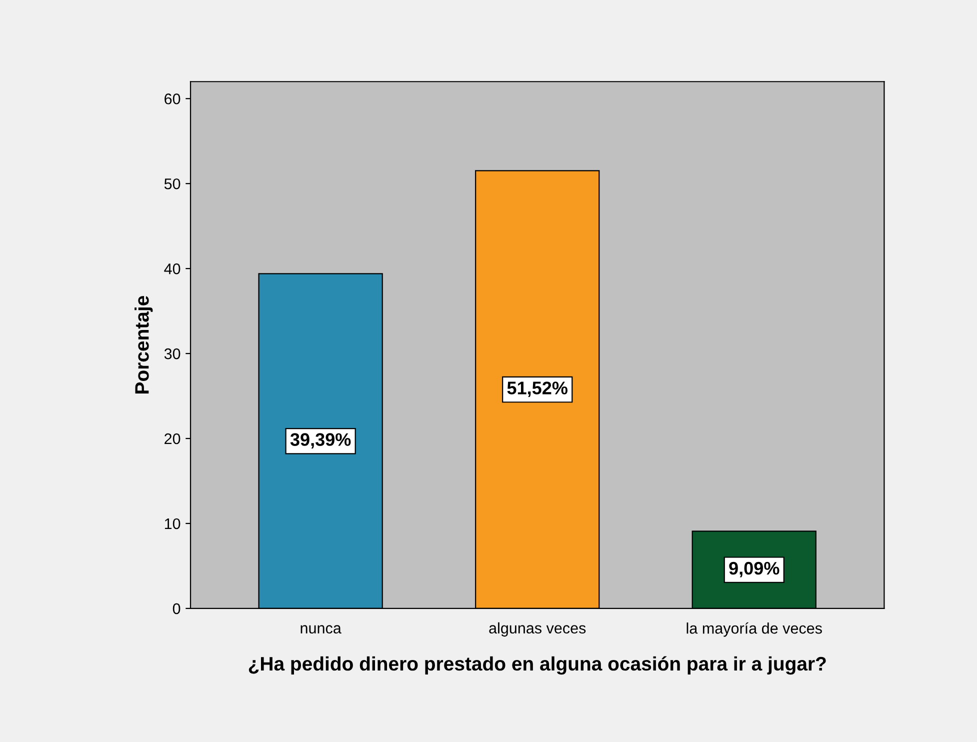  Describe the element at coordinates (537, 390) in the screenshot. I see `data-label: 51,52%` at that location.